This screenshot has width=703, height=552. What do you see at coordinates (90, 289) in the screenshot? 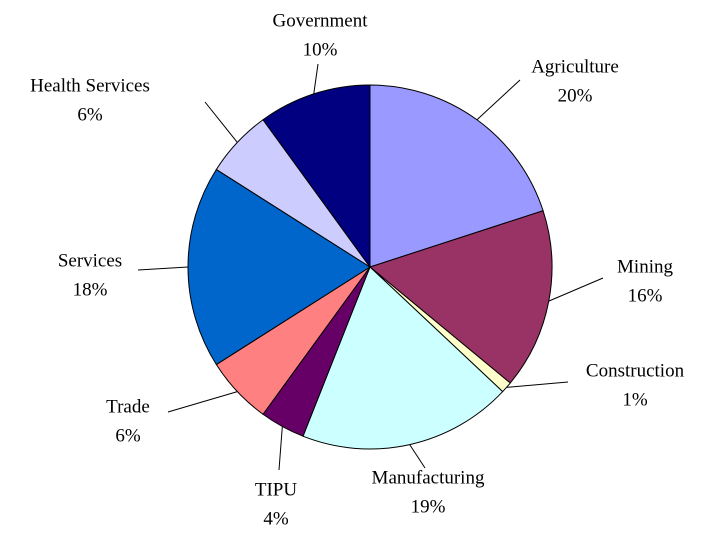
I see `slice-value-label: 18%` at bounding box center [90, 289].